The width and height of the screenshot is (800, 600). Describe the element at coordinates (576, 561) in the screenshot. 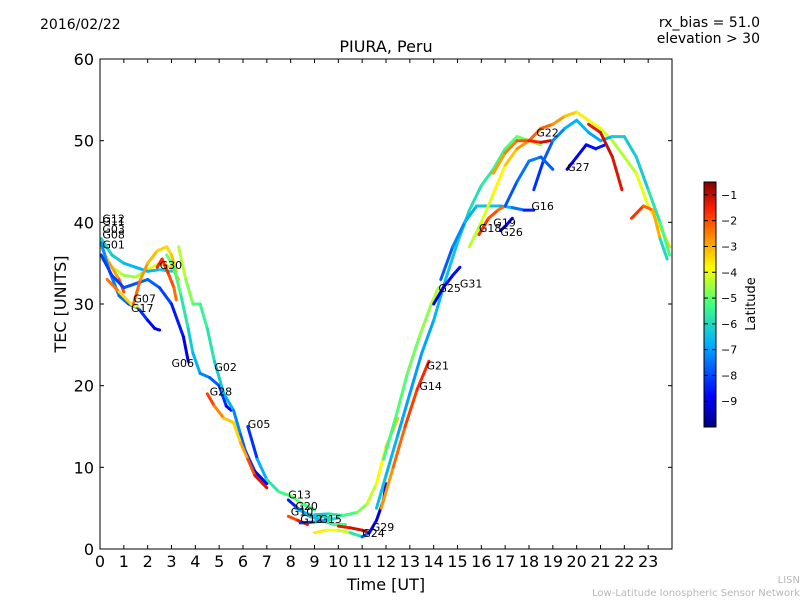

I see `x-tick-label: 20` at that location.